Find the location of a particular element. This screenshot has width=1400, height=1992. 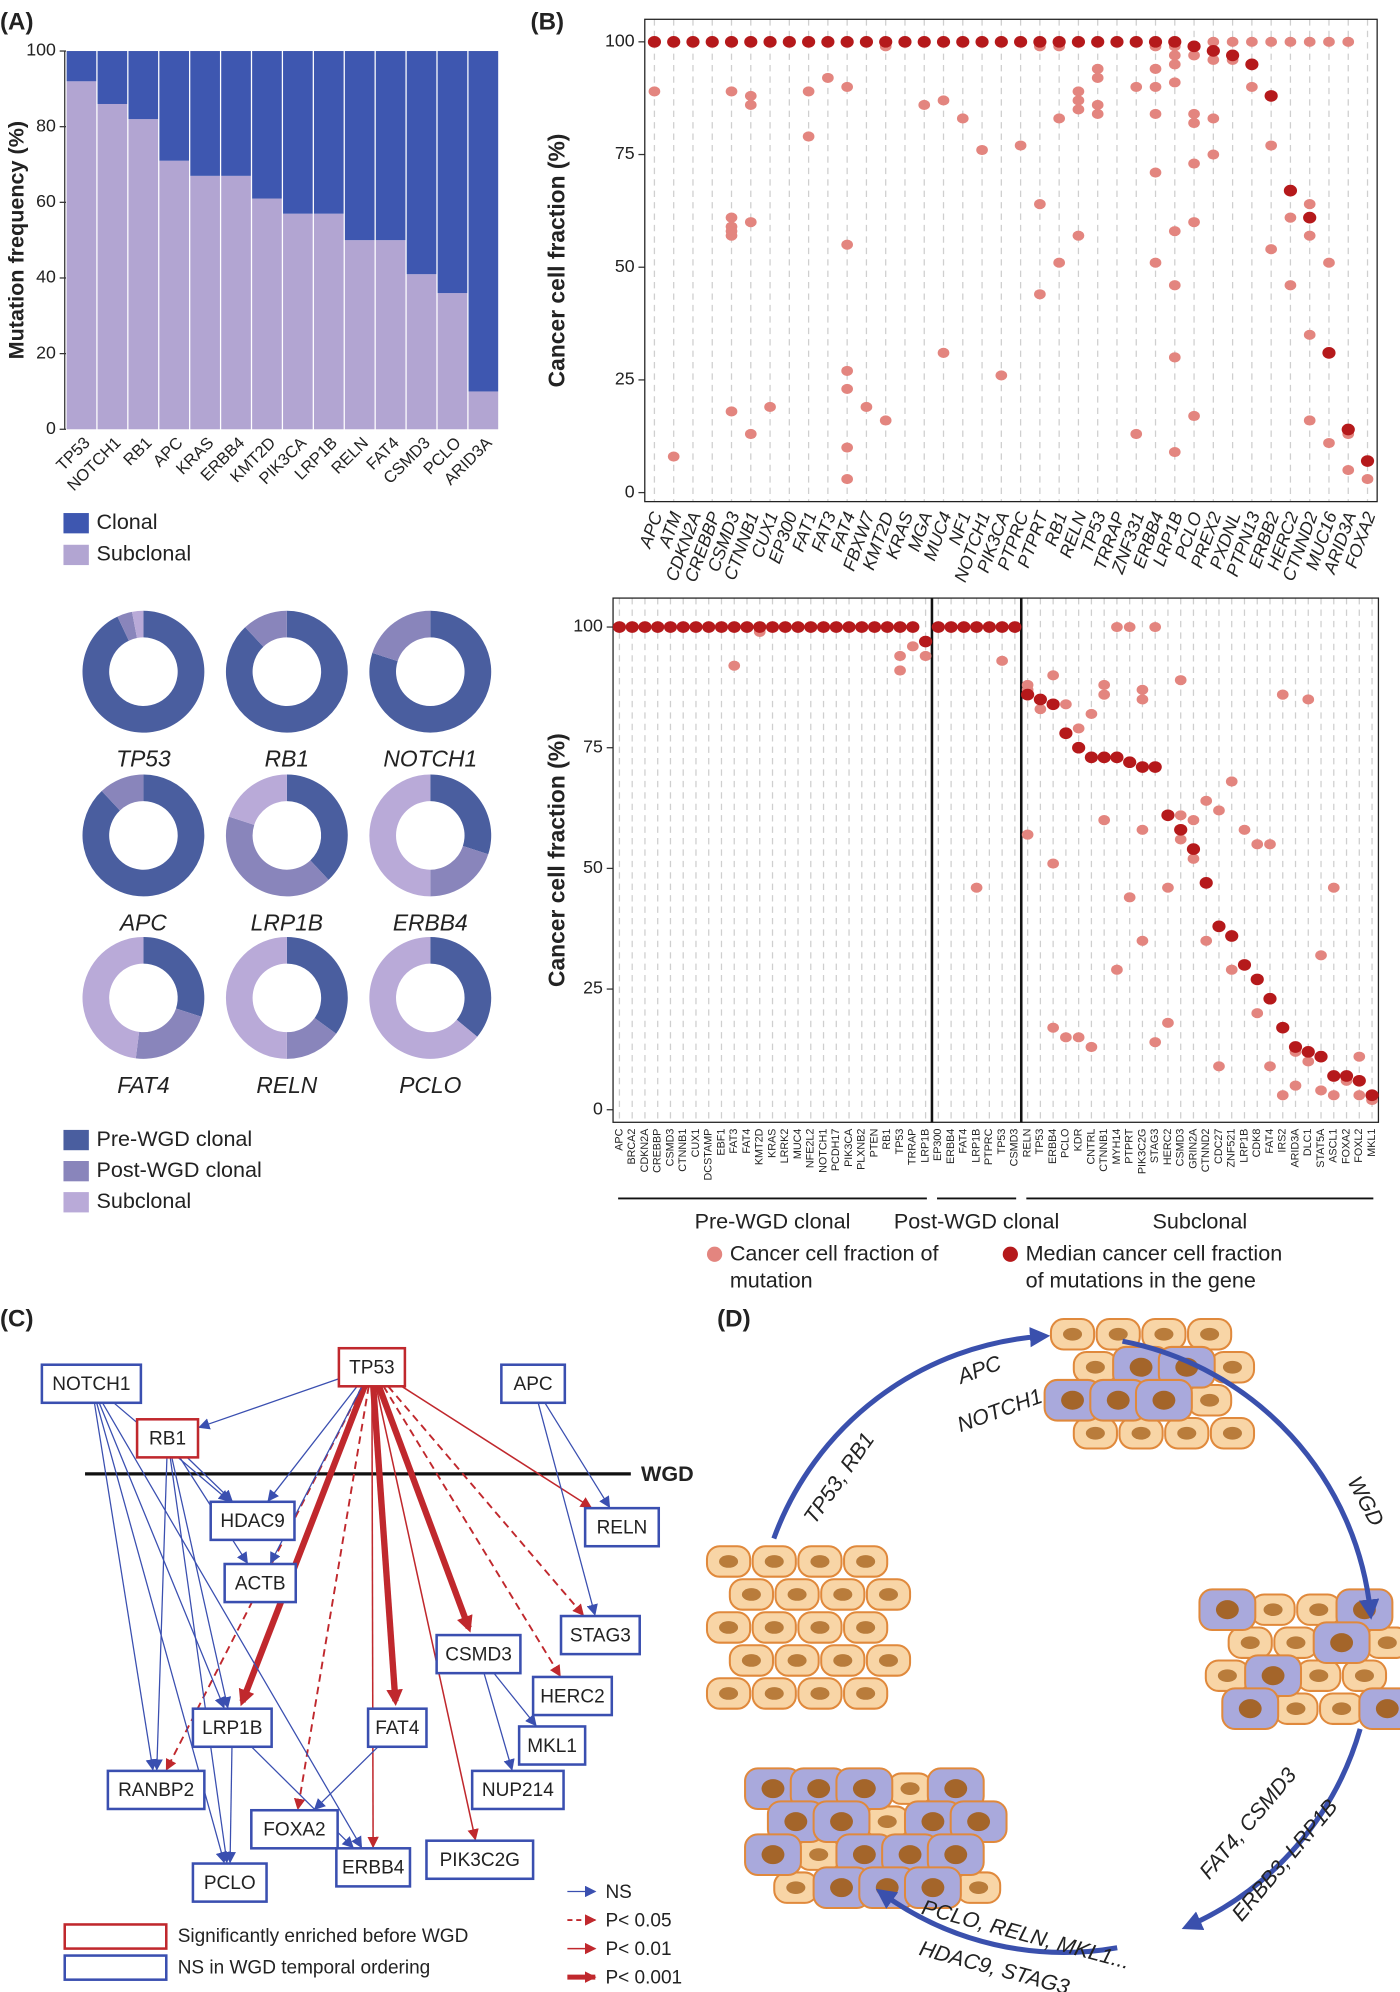

network-node-label: NUP214 is located at coordinates (518, 1790).